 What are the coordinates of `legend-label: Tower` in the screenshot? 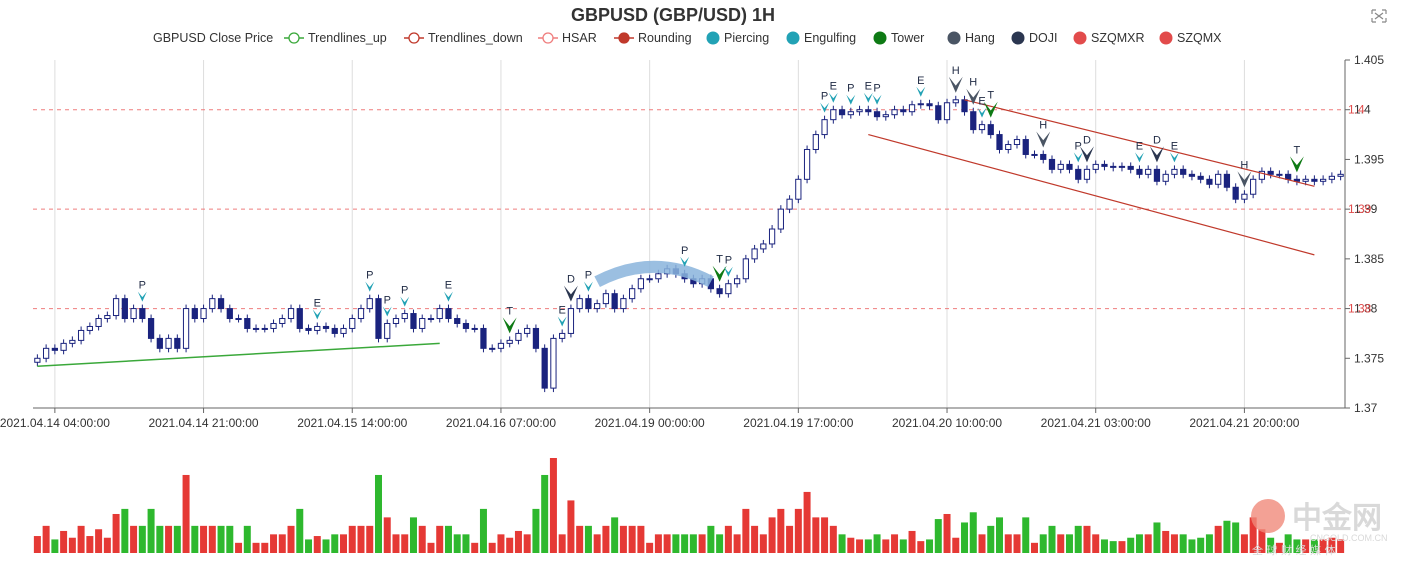 It's located at (907, 38).